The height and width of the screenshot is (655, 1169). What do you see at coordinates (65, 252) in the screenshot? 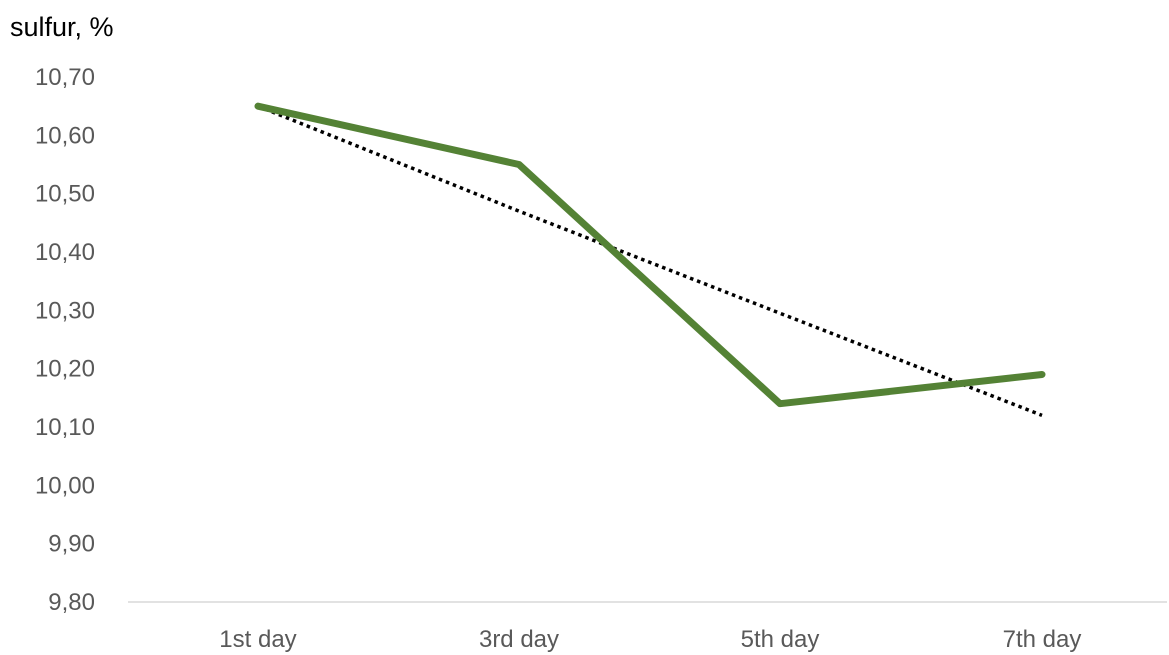
I see `y-tick-label: 10,40` at bounding box center [65, 252].